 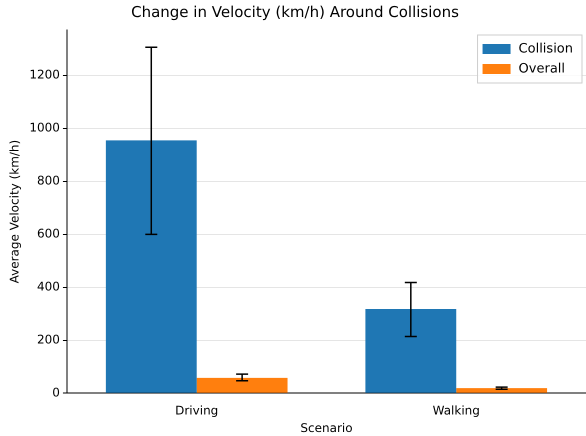 I want to click on y-tick-label: 1200, so click(x=44, y=75).